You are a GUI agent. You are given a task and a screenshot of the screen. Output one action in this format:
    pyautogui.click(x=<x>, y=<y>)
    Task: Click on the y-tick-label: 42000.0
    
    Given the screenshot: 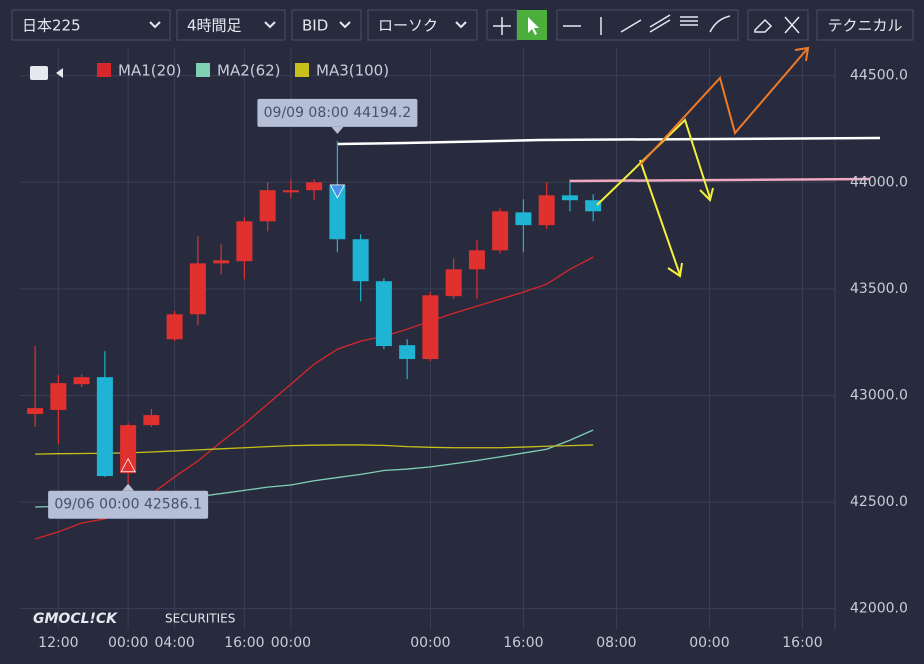 What is the action you would take?
    pyautogui.click(x=879, y=609)
    